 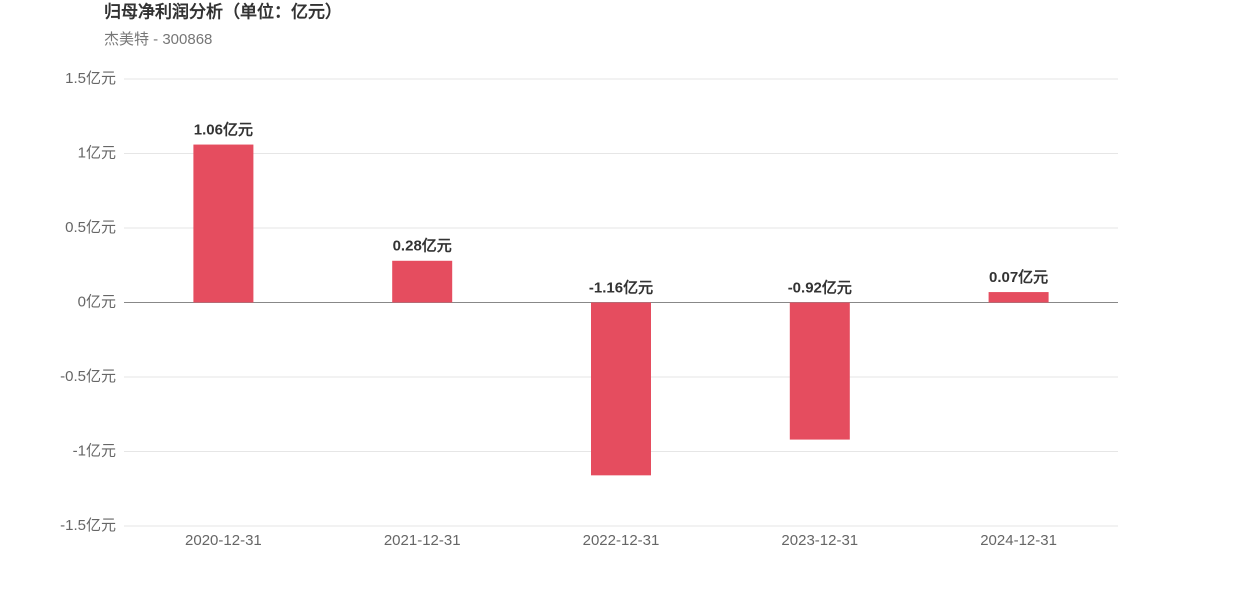 I want to click on y-tick-label: -0.5亿元, so click(x=88, y=376).